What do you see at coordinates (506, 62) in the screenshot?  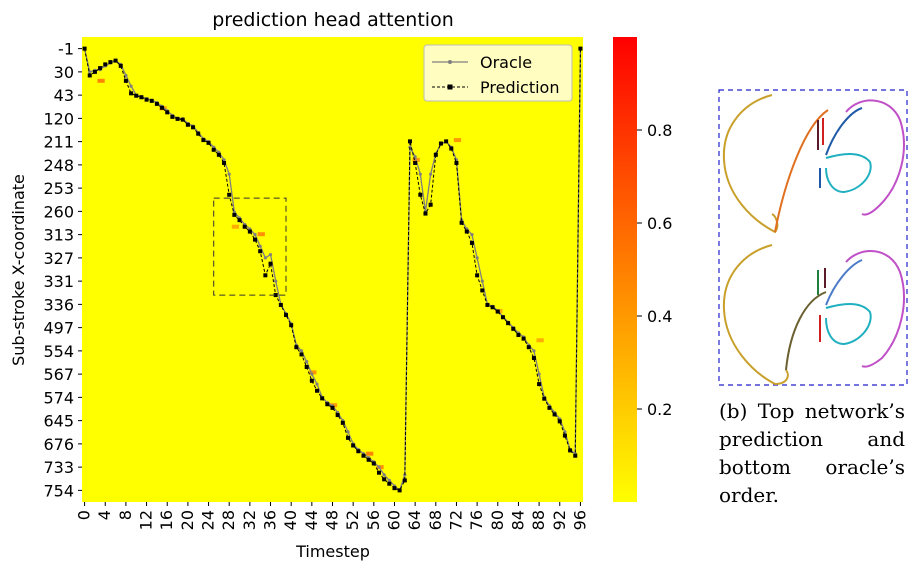 I see `legend-oracle-label: Oracle` at bounding box center [506, 62].